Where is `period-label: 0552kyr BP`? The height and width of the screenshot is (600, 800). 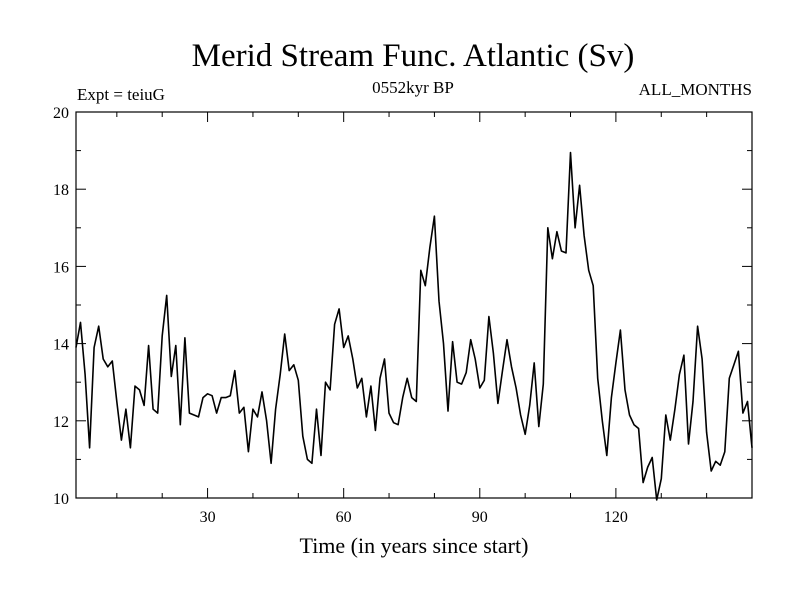
period-label: 0552kyr BP is located at coordinates (413, 87).